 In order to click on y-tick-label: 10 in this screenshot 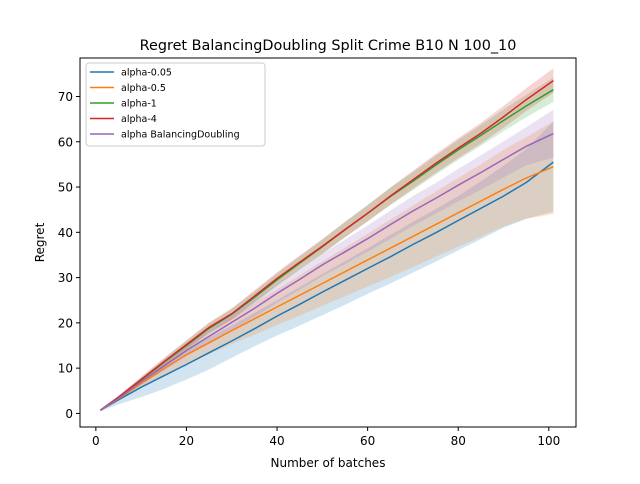, I will do `click(65, 369)`.